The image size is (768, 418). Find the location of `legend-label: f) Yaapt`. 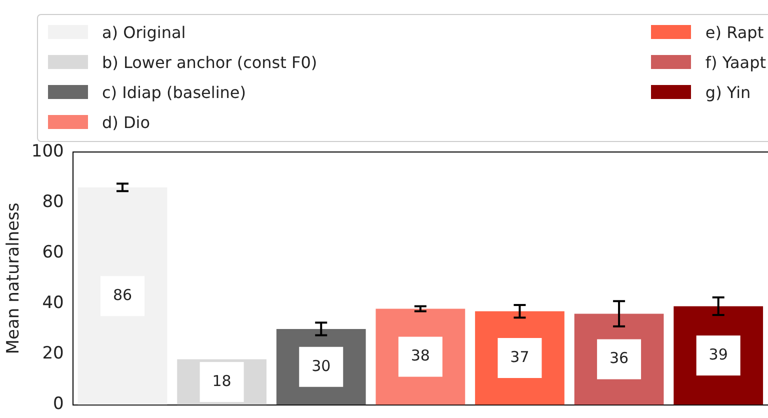

legend-label: f) Yaapt is located at coordinates (735, 62).